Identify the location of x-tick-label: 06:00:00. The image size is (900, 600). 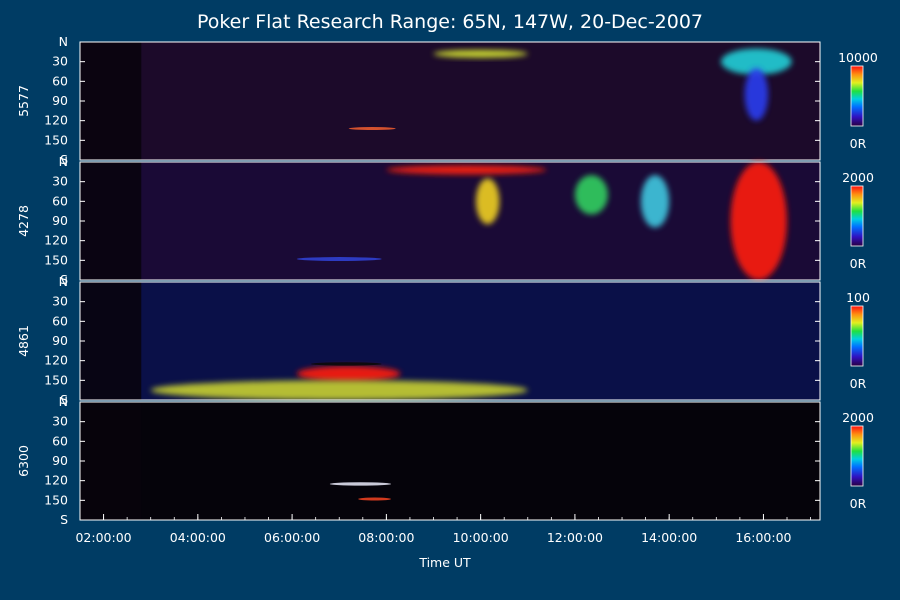
(292, 537).